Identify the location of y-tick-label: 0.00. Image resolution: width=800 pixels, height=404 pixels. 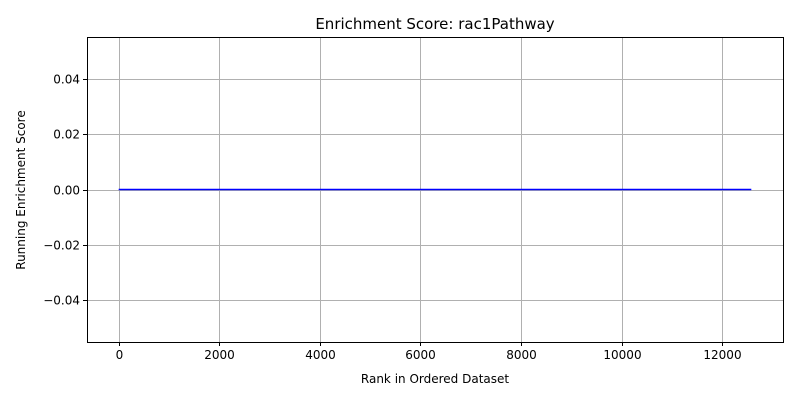
(66, 191).